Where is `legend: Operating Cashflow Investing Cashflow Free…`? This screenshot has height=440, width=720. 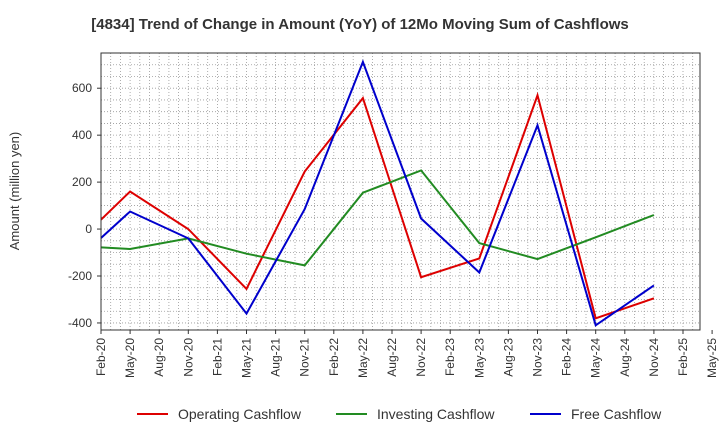 legend: Operating Cashflow Investing Cashflow Free… is located at coordinates (399, 414).